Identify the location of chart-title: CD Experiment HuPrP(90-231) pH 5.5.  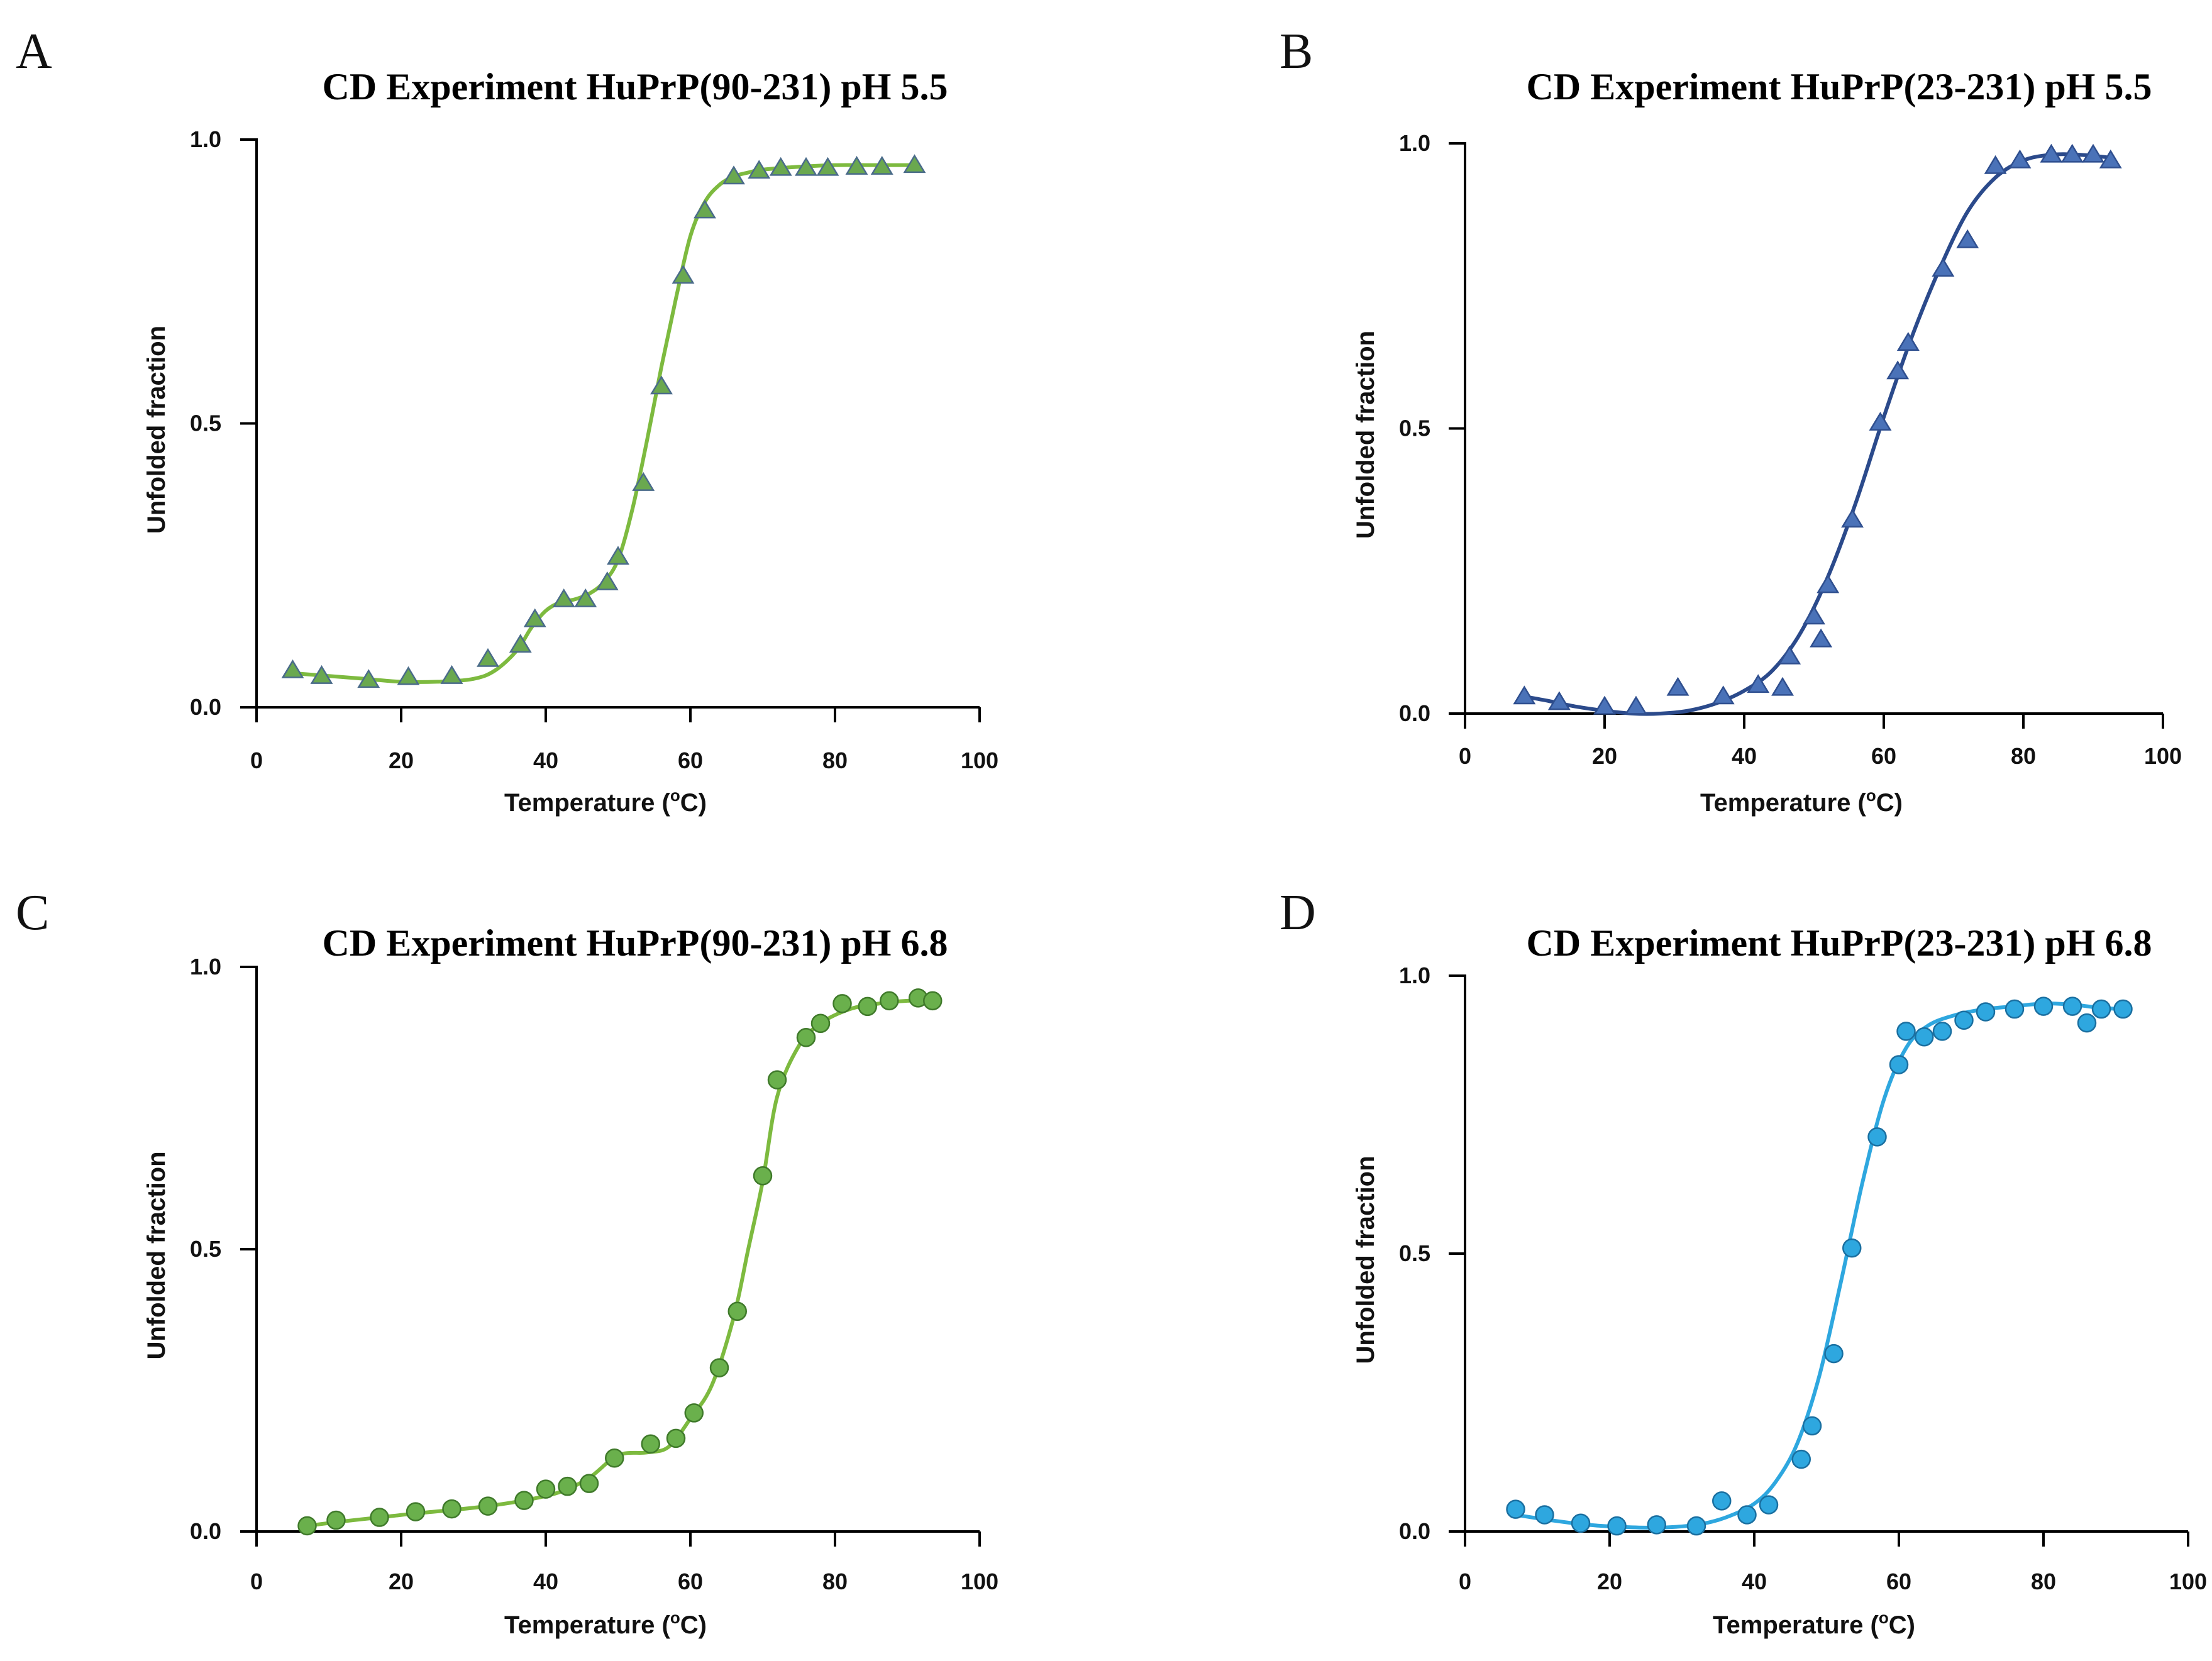
(635, 87).